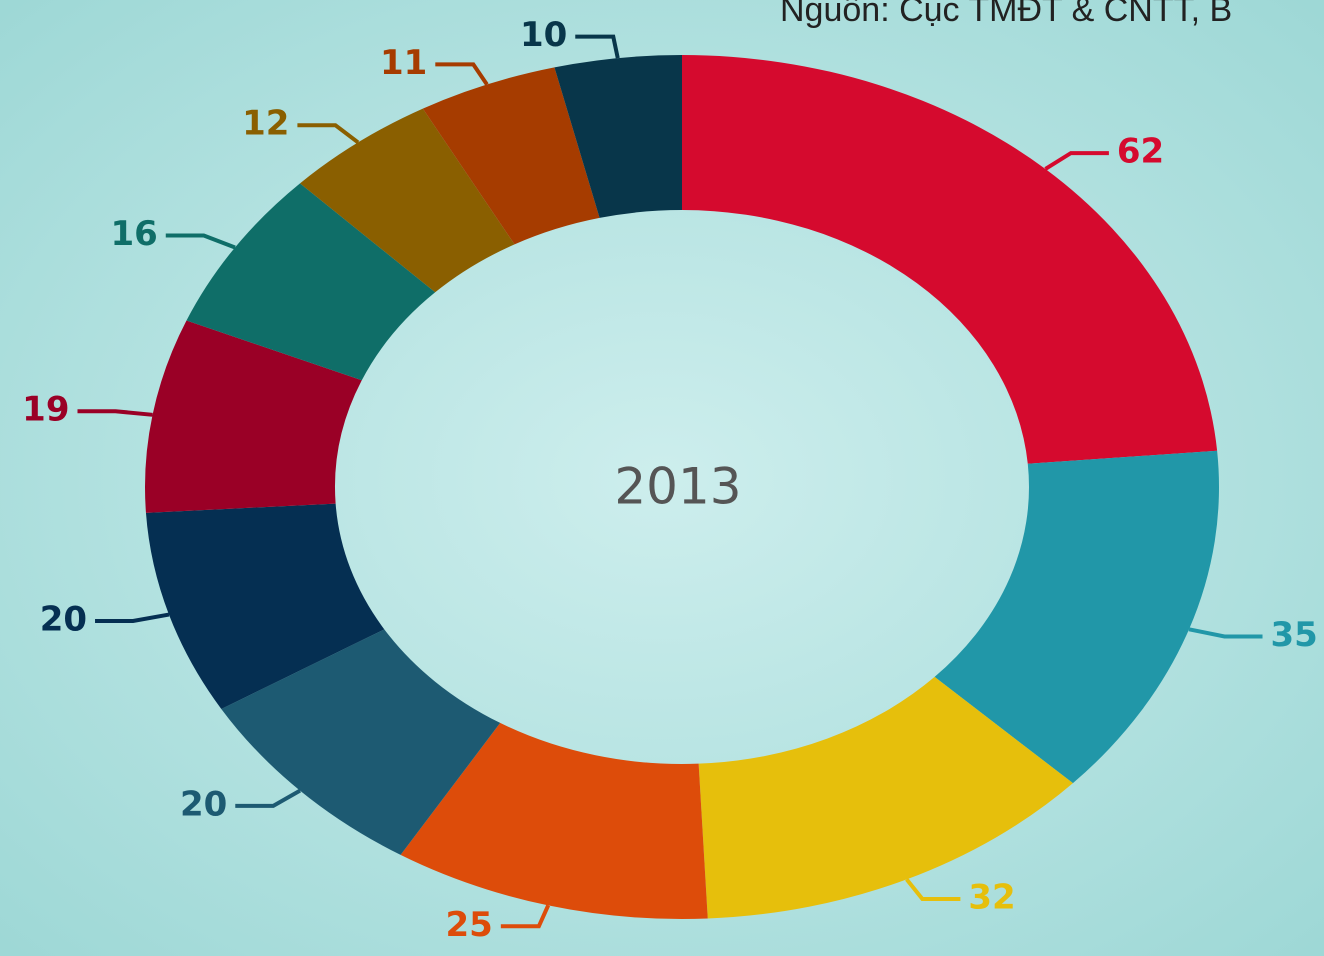  What do you see at coordinates (1294, 635) in the screenshot?
I see `data-label: 35` at bounding box center [1294, 635].